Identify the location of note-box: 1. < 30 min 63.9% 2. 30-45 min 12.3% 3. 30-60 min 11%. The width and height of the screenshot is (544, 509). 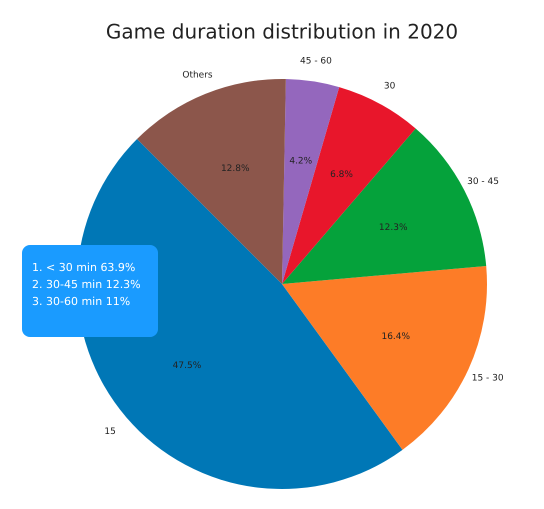
(90, 291).